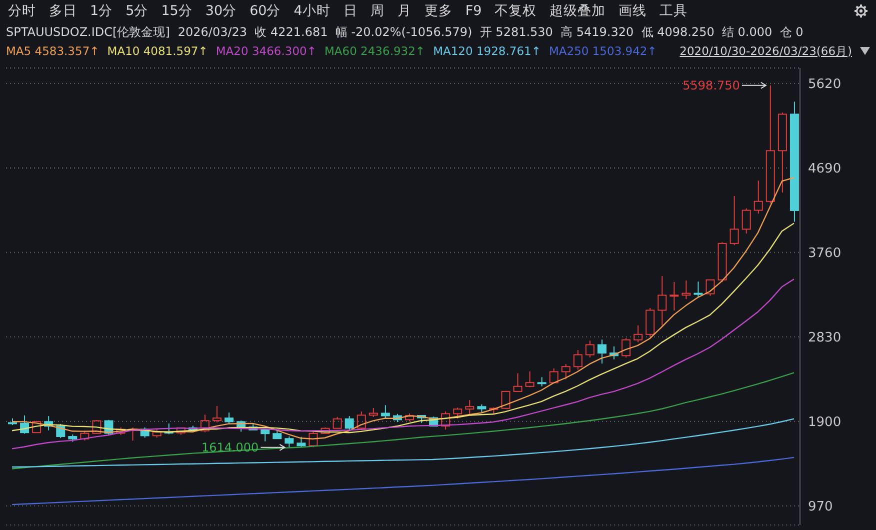 The height and width of the screenshot is (530, 876). What do you see at coordinates (820, 507) in the screenshot?
I see `y-tick-label: 970` at bounding box center [820, 507].